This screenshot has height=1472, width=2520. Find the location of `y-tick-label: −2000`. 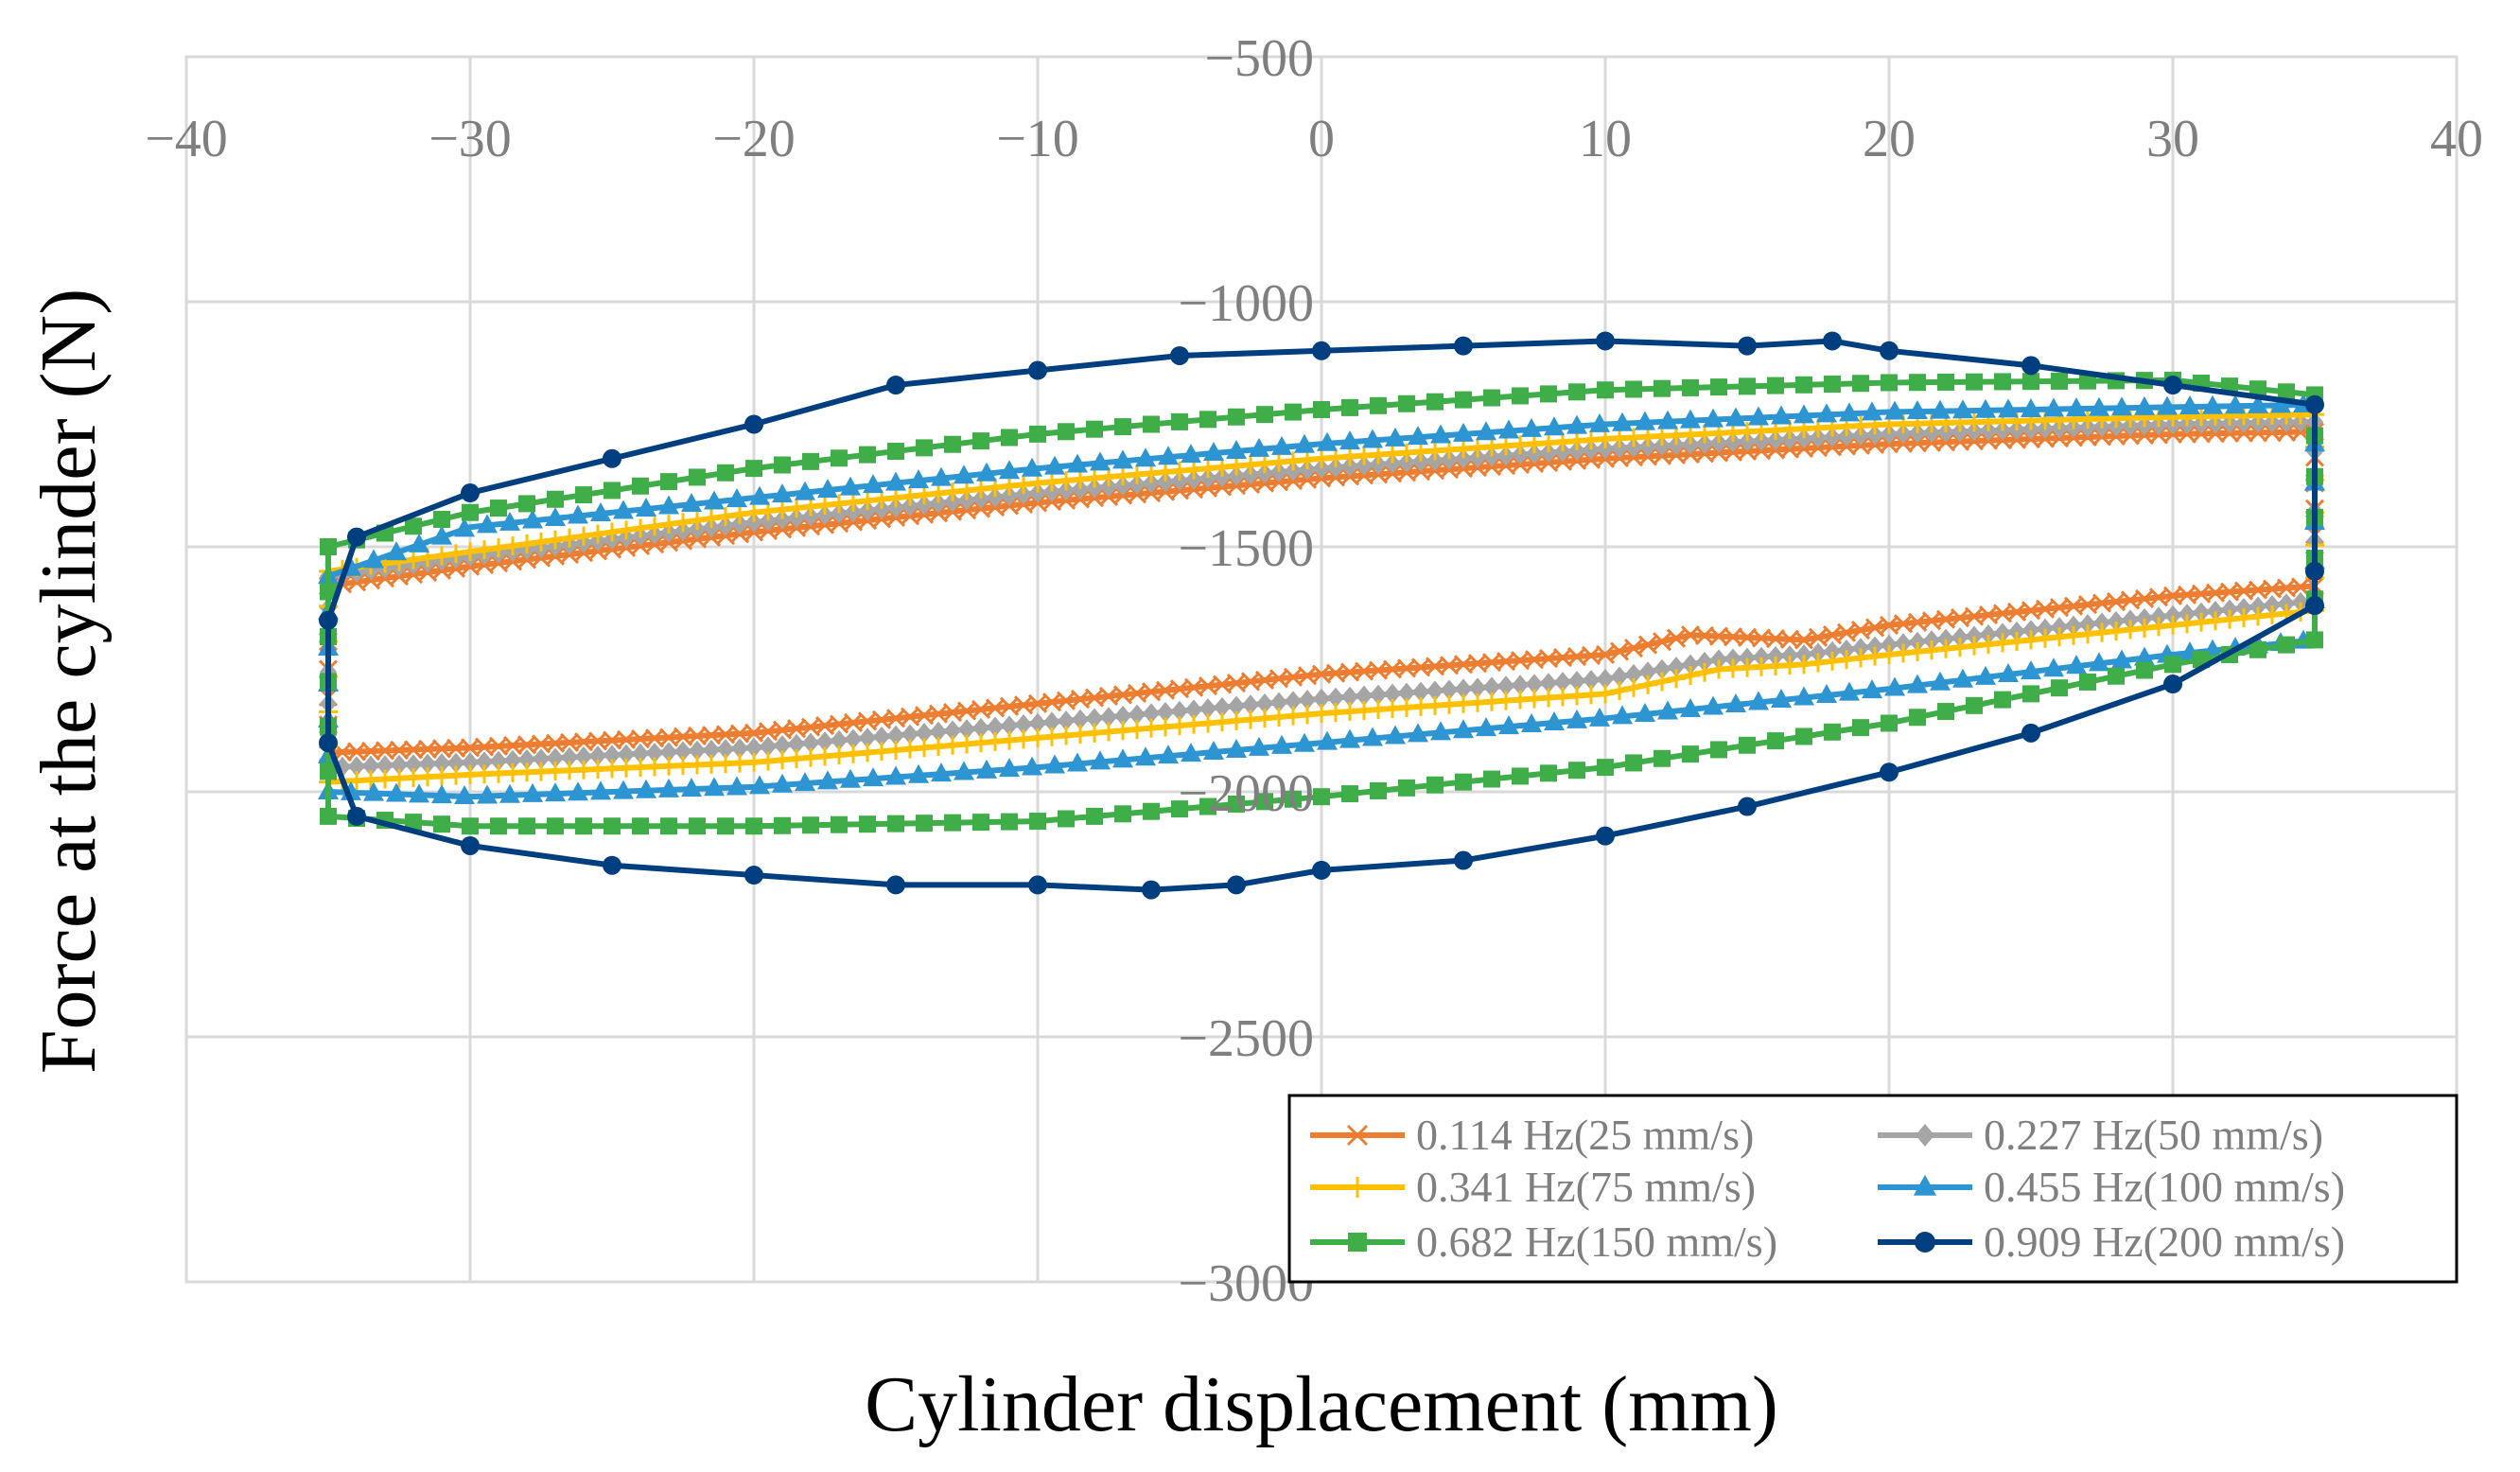

y-tick-label: −2000 is located at coordinates (1246, 794).